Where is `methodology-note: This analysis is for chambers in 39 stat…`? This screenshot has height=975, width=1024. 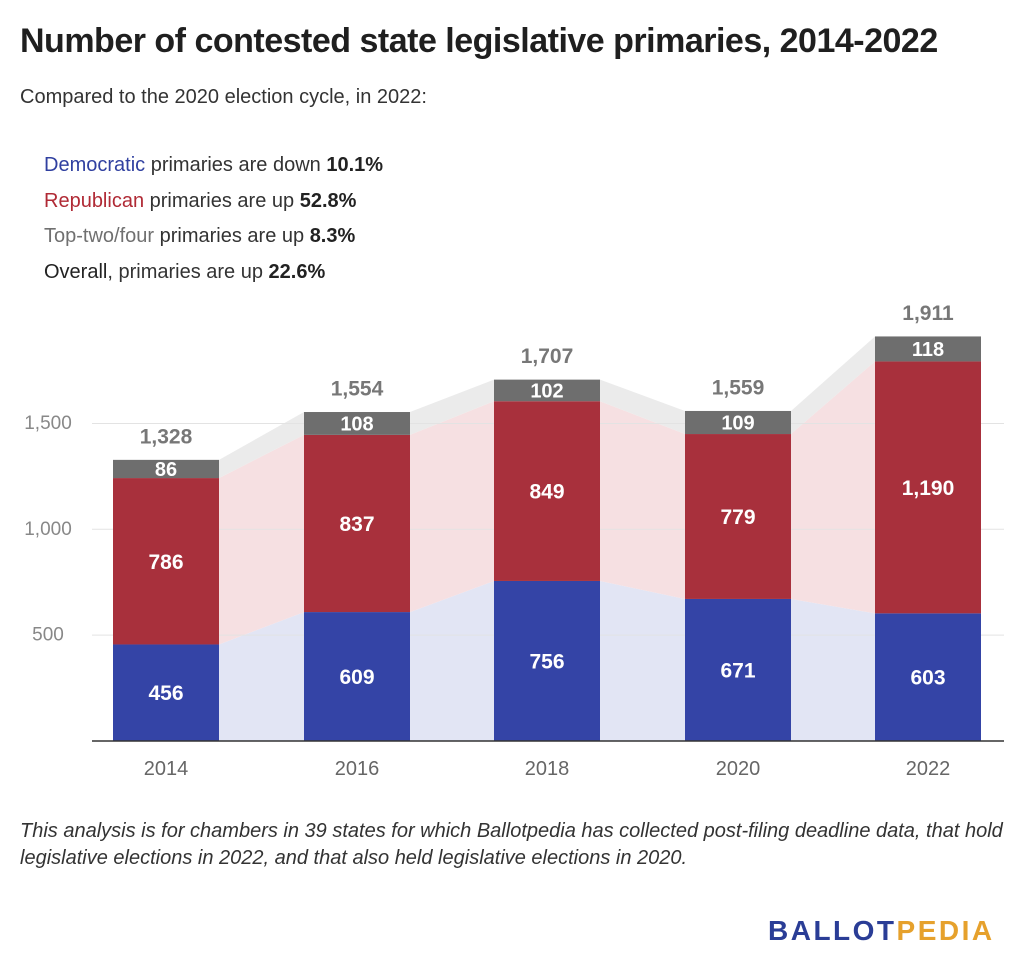
methodology-note: This analysis is for chambers in 39 stat… is located at coordinates (511, 844).